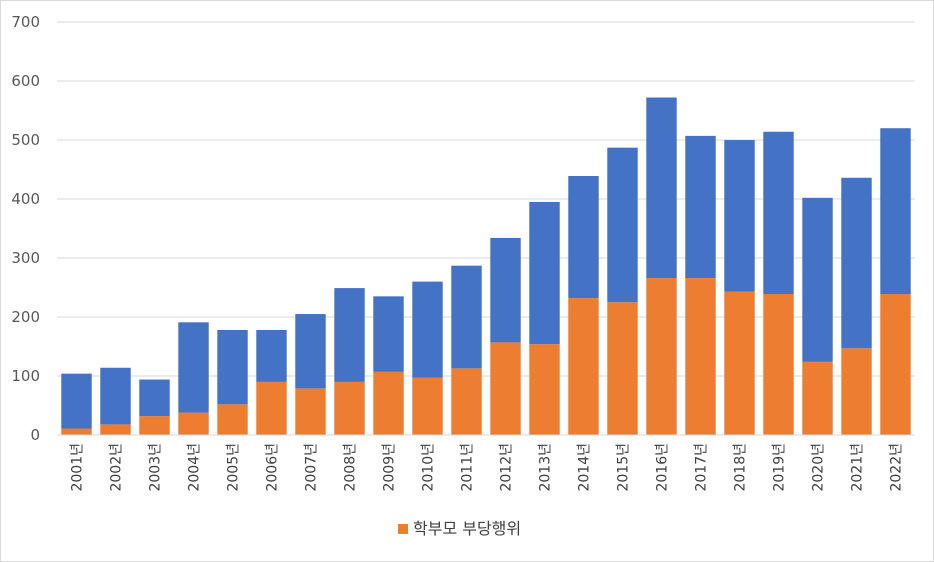  Describe the element at coordinates (117, 467) in the screenshot. I see `x-tick-label: 2002년` at that location.